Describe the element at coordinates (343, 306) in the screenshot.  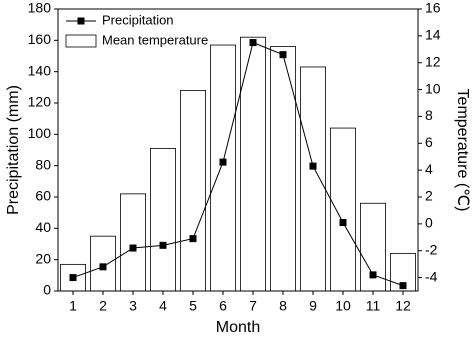
I see `x-tick-label: 10` at that location.